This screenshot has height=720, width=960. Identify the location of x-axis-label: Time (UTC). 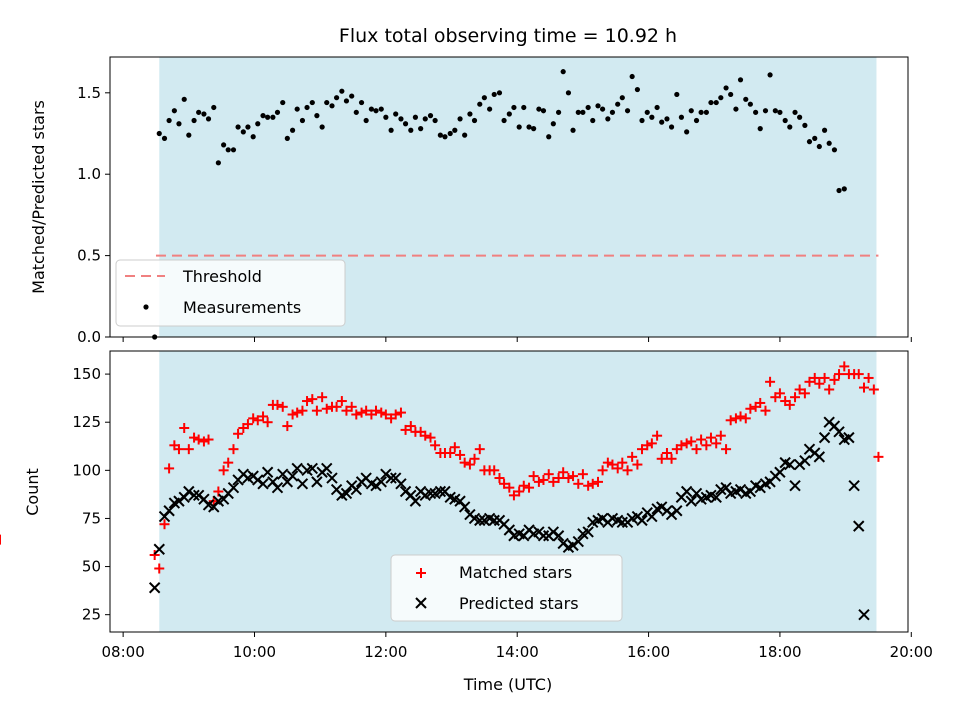
(507, 684).